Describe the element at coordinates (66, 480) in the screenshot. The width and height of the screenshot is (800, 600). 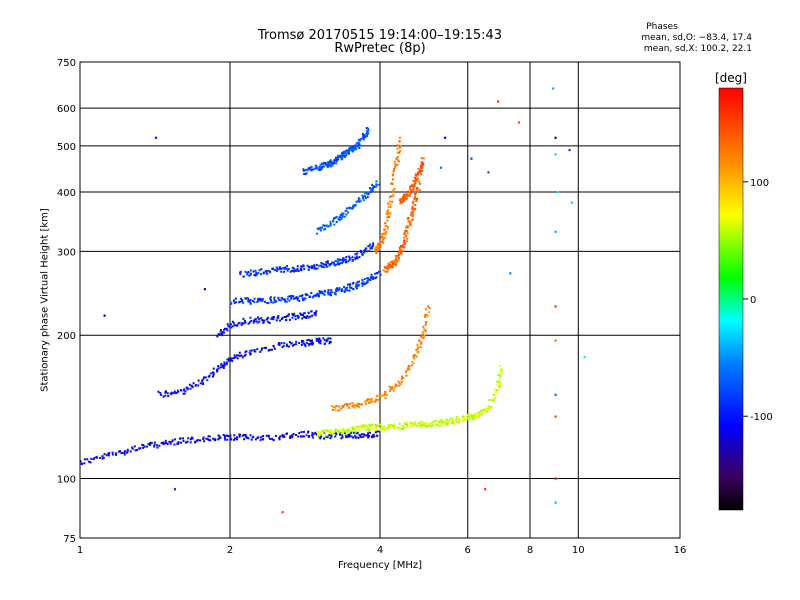
I see `y-tick-label: 100` at that location.